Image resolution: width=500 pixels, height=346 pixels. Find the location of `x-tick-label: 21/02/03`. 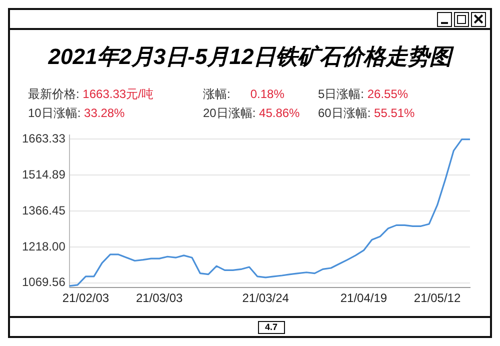

x-tick-label: 21/02/03 is located at coordinates (86, 298).